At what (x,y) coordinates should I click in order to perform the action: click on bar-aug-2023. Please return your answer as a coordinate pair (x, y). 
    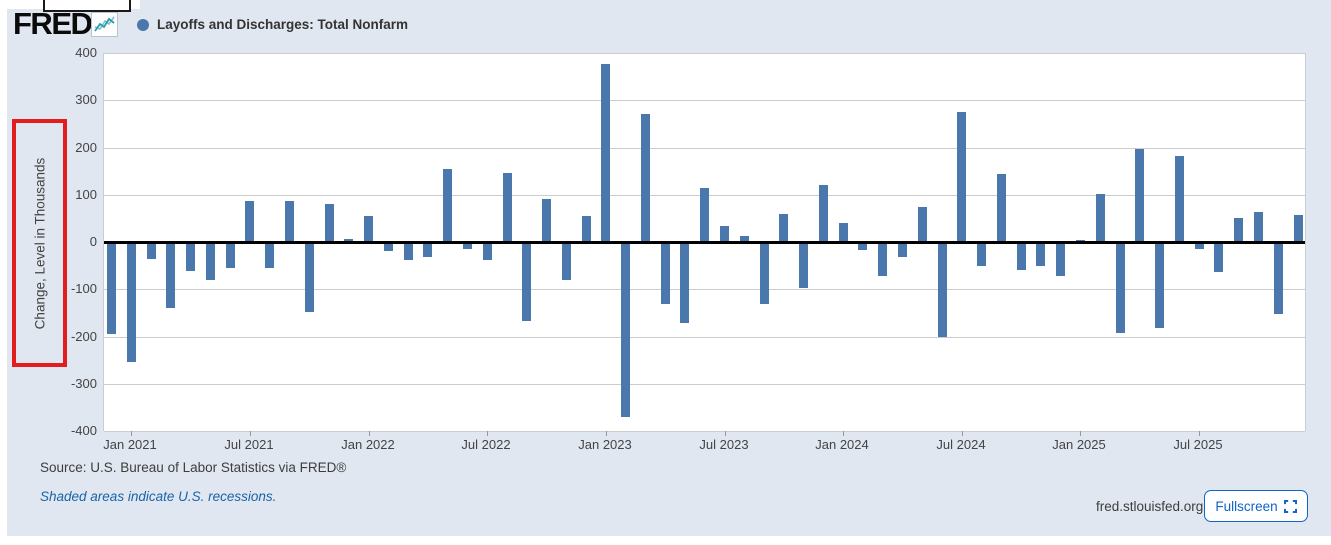
    Looking at the image, I should click on (744, 239).